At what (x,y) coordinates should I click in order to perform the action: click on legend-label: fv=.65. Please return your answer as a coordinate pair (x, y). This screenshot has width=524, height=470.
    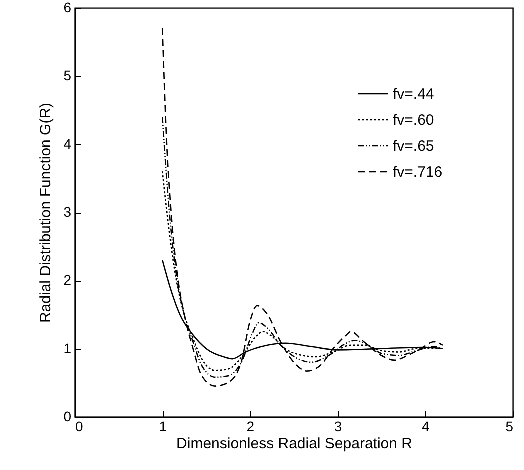
    Looking at the image, I should click on (413, 146).